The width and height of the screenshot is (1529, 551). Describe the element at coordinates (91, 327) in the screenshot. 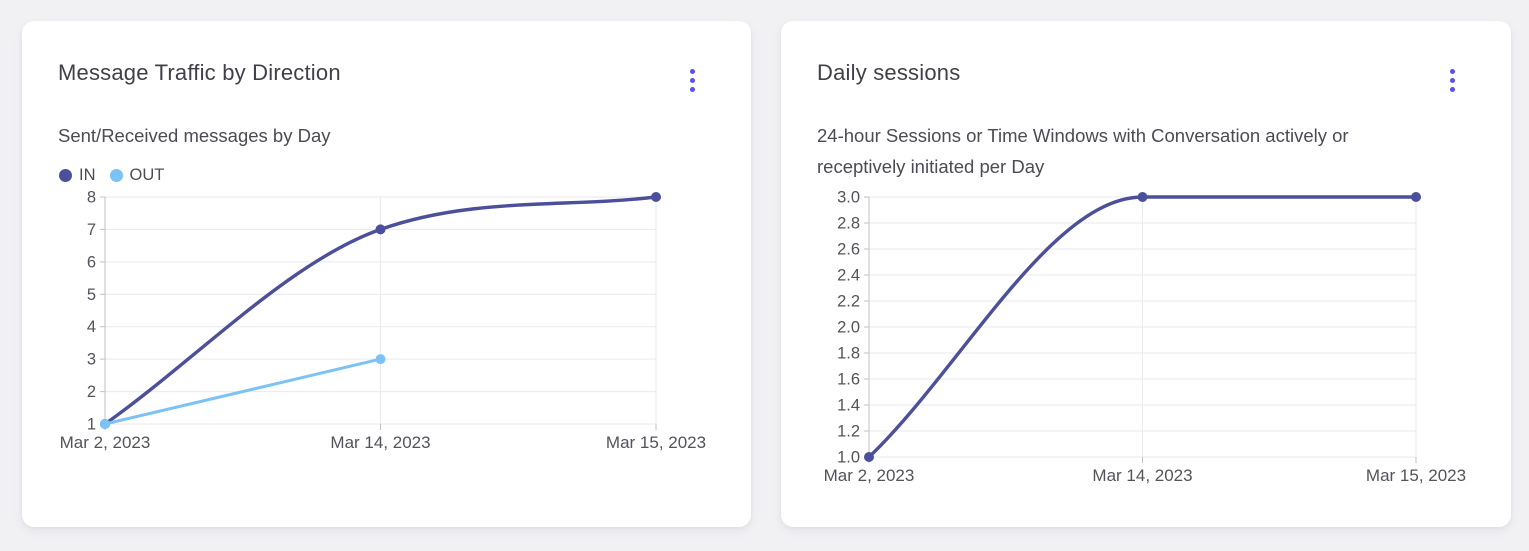

I see `svg-text: 4` at that location.